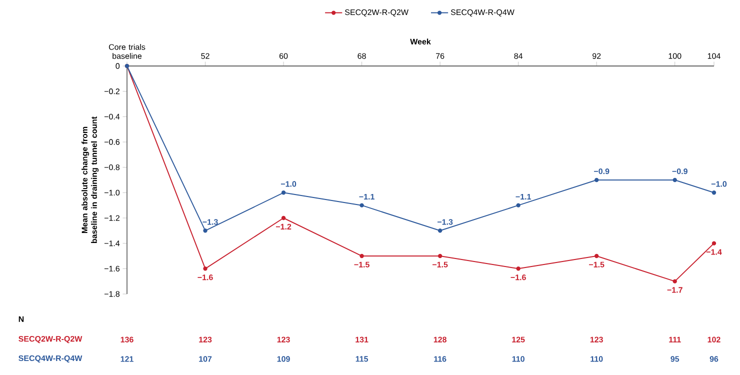 Image resolution: width=740 pixels, height=375 pixels. What do you see at coordinates (714, 56) in the screenshot?
I see `x-tick-label: 104` at bounding box center [714, 56].